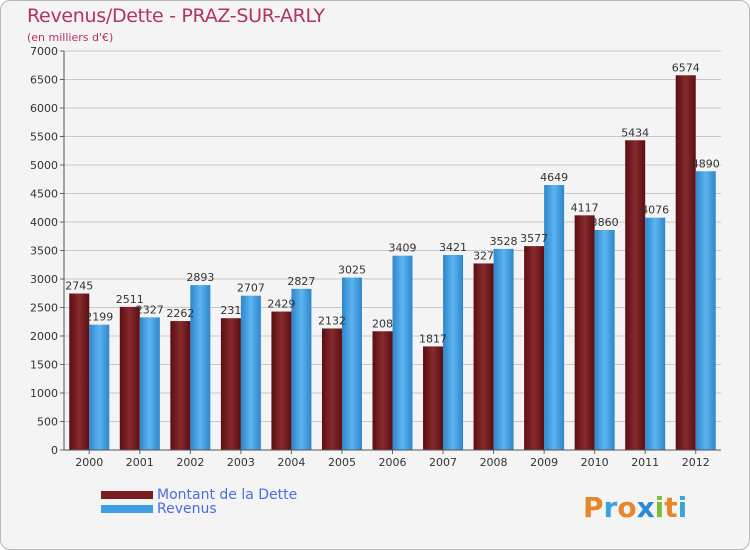  I want to click on data-label: 6574, so click(686, 67).